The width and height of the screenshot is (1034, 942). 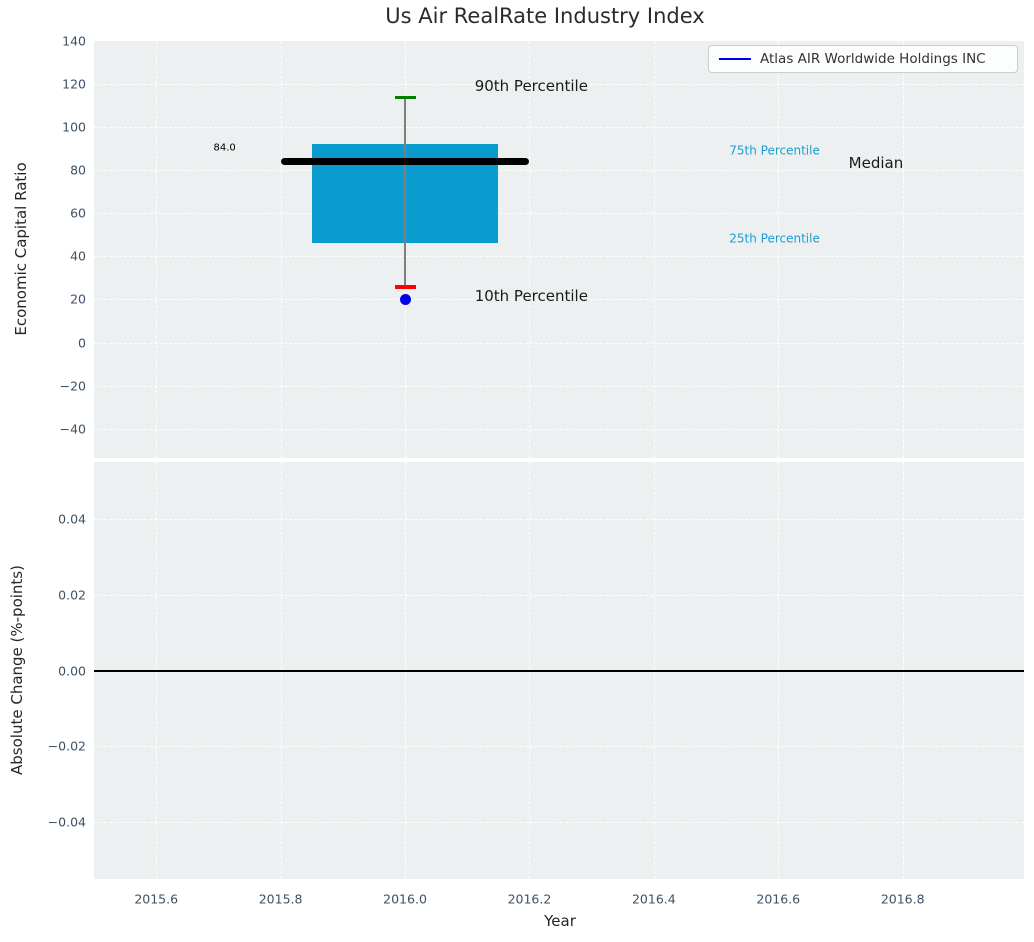 I want to click on x-axis-label: Year, so click(x=560, y=921).